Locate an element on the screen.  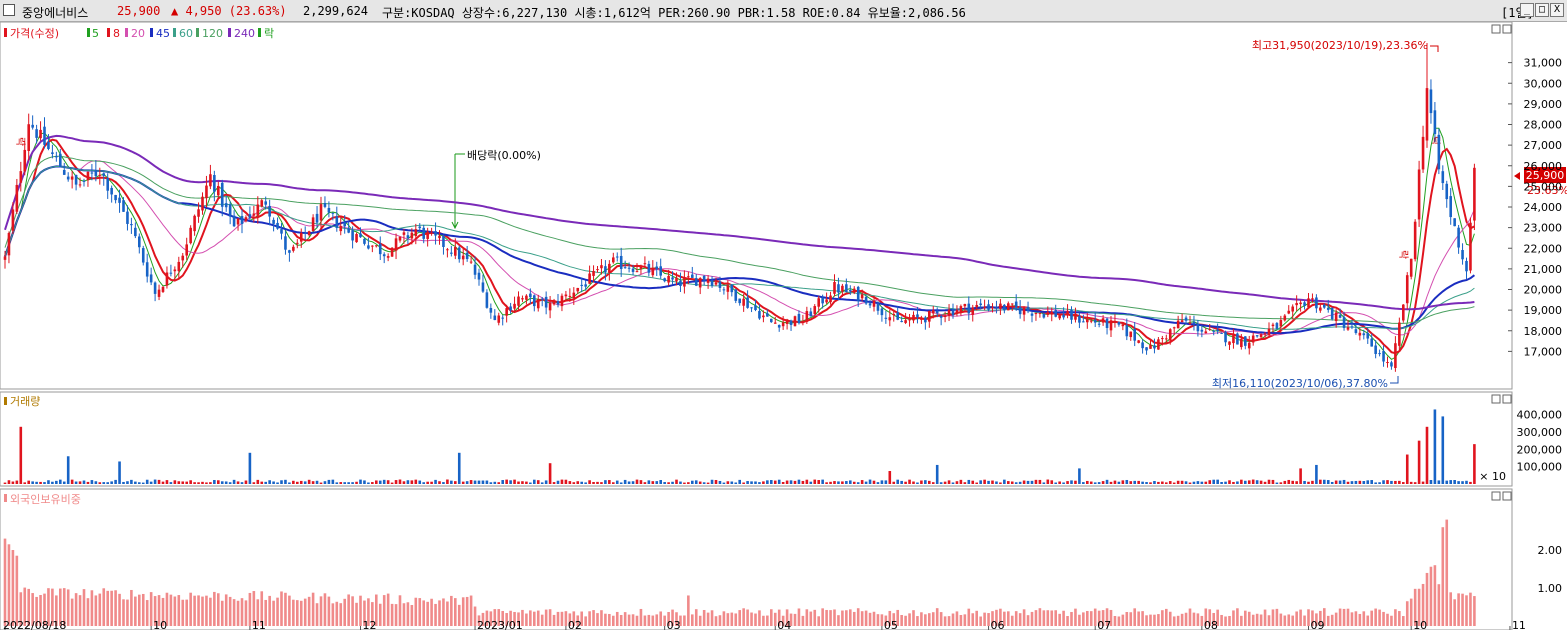
price-tick-label: 19,000 is located at coordinates (1543, 310).